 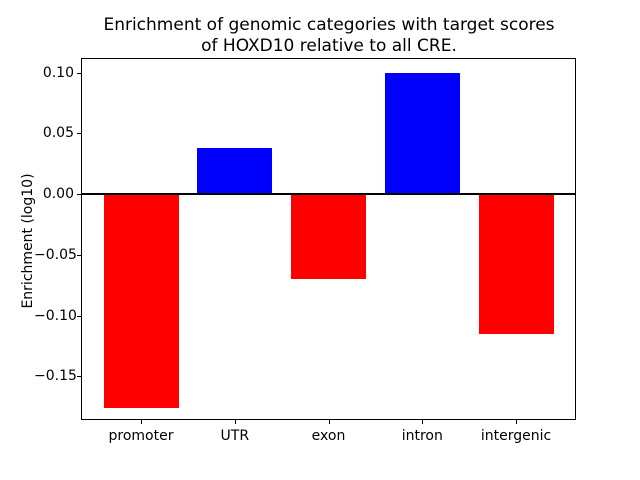 What do you see at coordinates (58, 194) in the screenshot?
I see `y-tick-label: 0.00` at bounding box center [58, 194].